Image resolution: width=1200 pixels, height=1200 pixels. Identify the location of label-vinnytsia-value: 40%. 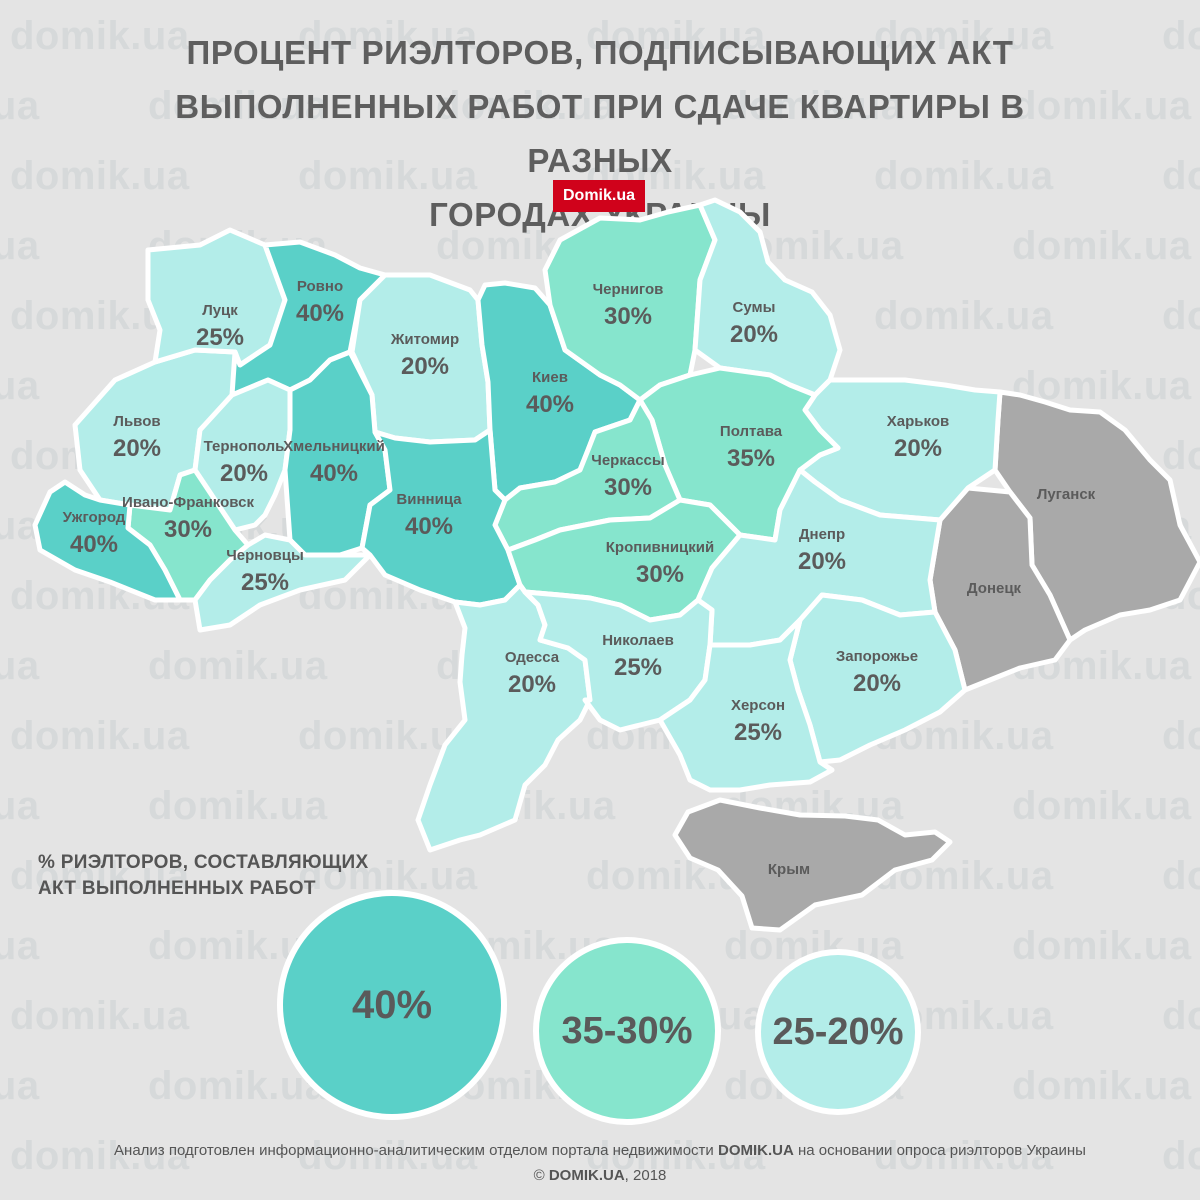
(429, 526).